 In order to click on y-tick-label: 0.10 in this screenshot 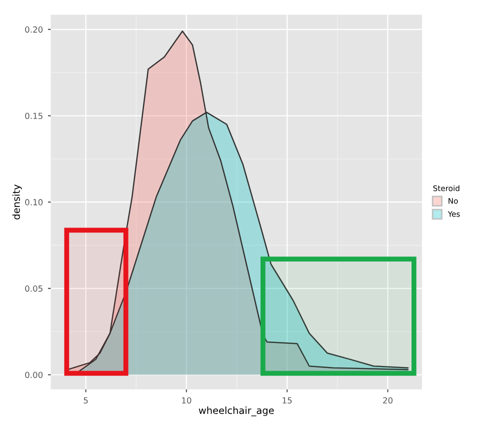, I will do `click(34, 202)`.